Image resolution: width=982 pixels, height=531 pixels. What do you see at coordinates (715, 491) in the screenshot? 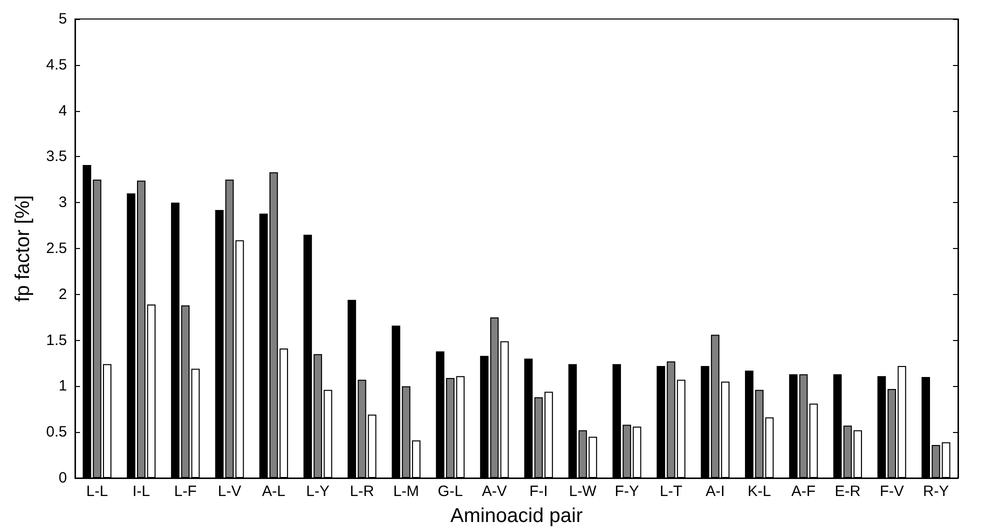
I see `x-tick-label: A-I` at bounding box center [715, 491].